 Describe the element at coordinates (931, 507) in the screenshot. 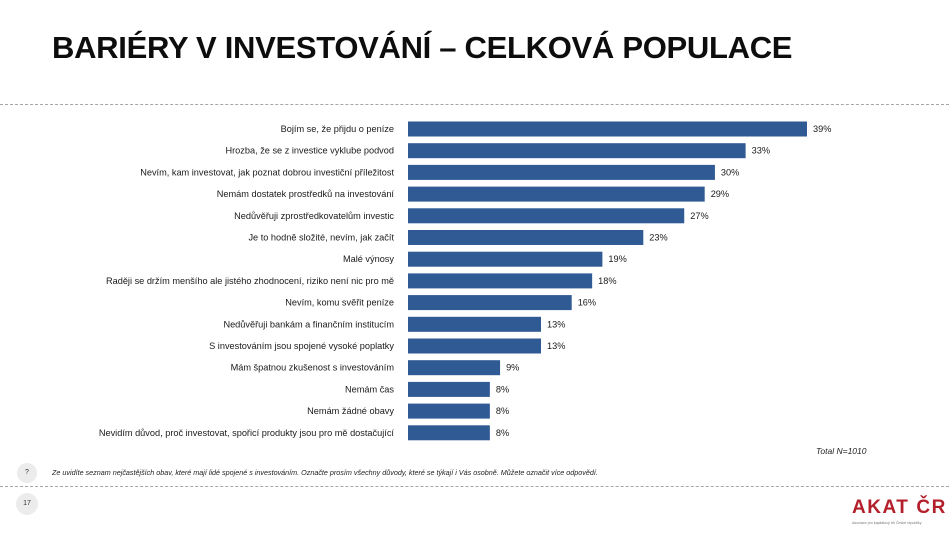

I see `logo-text-right: ČR` at that location.